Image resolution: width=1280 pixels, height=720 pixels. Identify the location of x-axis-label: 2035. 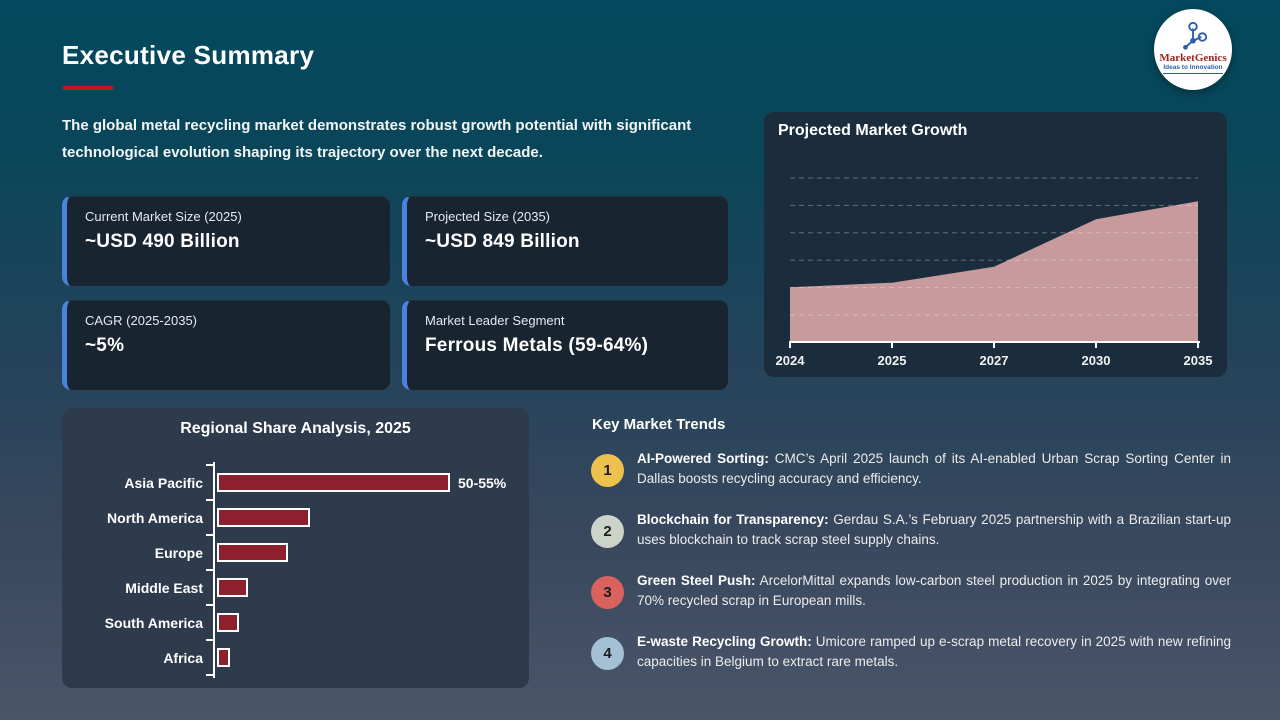
(1198, 360).